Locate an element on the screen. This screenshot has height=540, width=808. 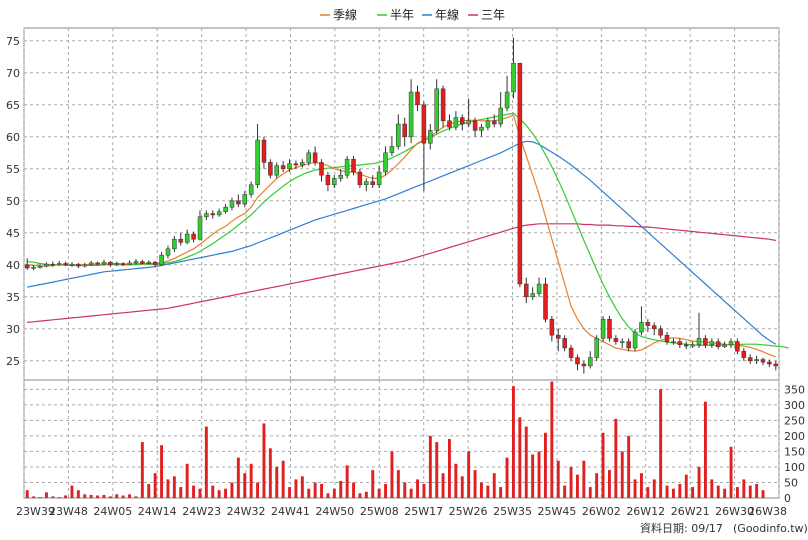
x-tick-label: 26W02 is located at coordinates (601, 511).